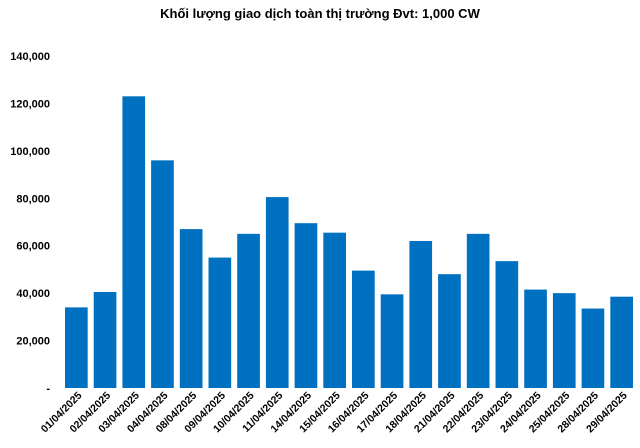 Image resolution: width=640 pixels, height=448 pixels. Describe the element at coordinates (33, 342) in the screenshot. I see `y-tick-label: 20,000` at that location.